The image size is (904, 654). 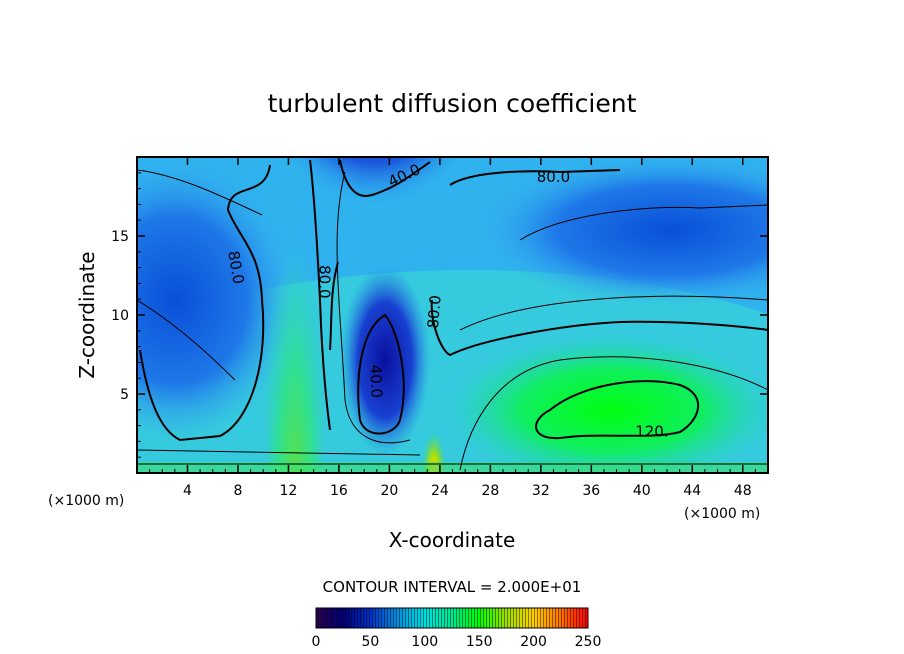 What do you see at coordinates (457, 642) in the screenshot?
I see `colorbar-tick-labels: 0 50 100 150 200 250` at bounding box center [457, 642].